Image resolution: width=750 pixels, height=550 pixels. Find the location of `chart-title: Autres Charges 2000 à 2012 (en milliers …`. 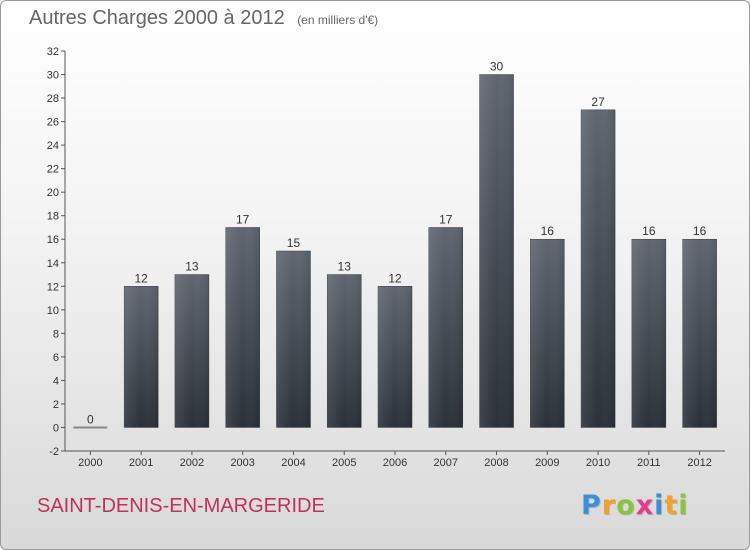

chart-title: Autres Charges 2000 à 2012 (en milliers … is located at coordinates (203, 18).